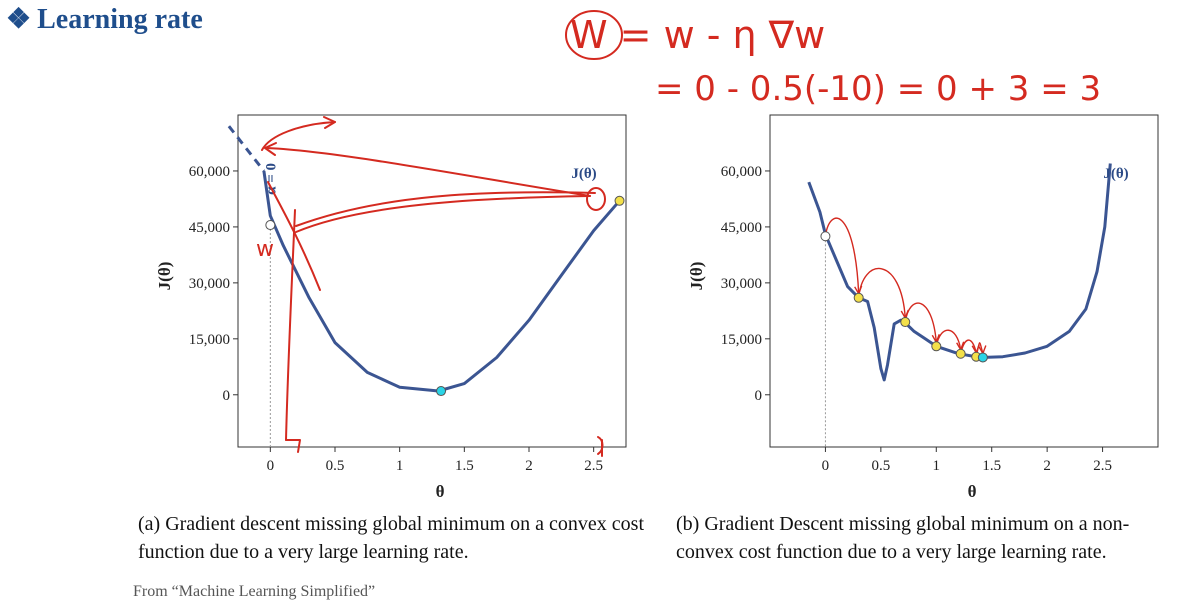 The width and height of the screenshot is (1182, 604). Describe the element at coordinates (329, 122) in the screenshot. I see `divergence-arrowhead` at that location.